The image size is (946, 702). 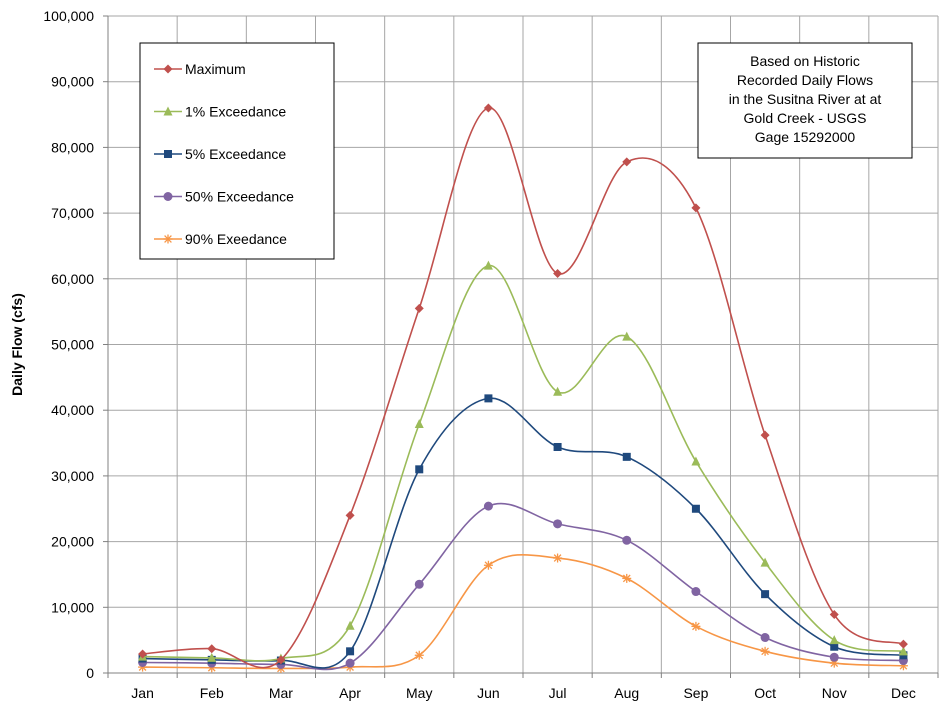 I want to click on legend-label: 5% Exceedance, so click(x=235, y=154).